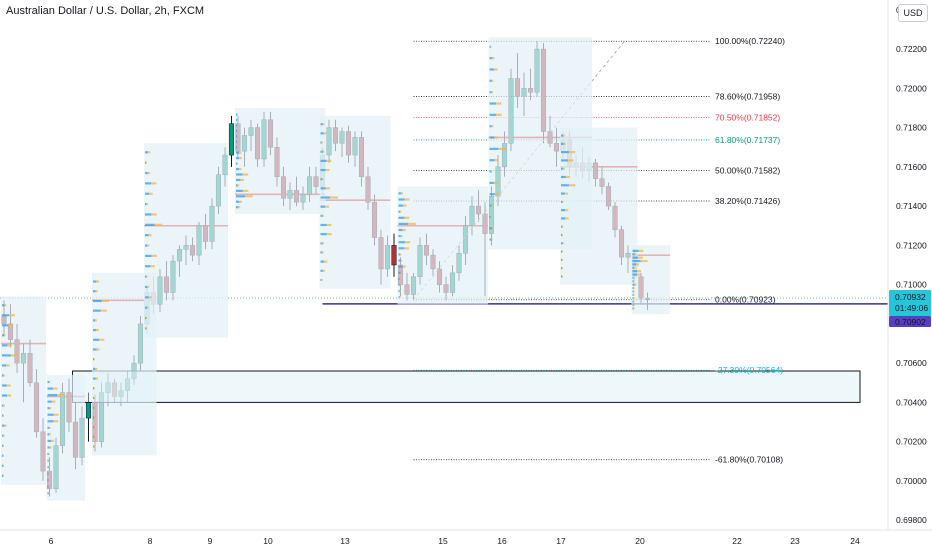 Image resolution: width=932 pixels, height=550 pixels. What do you see at coordinates (910, 302) in the screenshot?
I see `current-price-tag` at bounding box center [910, 302].